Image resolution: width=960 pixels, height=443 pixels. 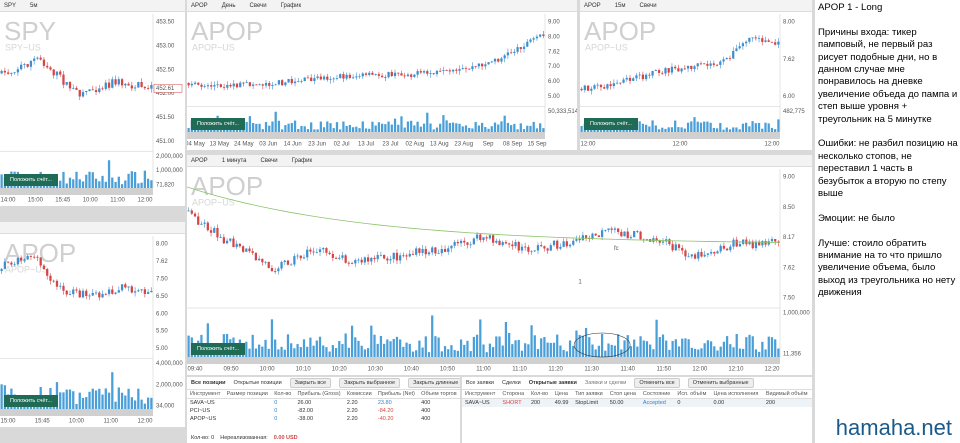 I want to click on tab: Все заявки, so click(x=480, y=383).